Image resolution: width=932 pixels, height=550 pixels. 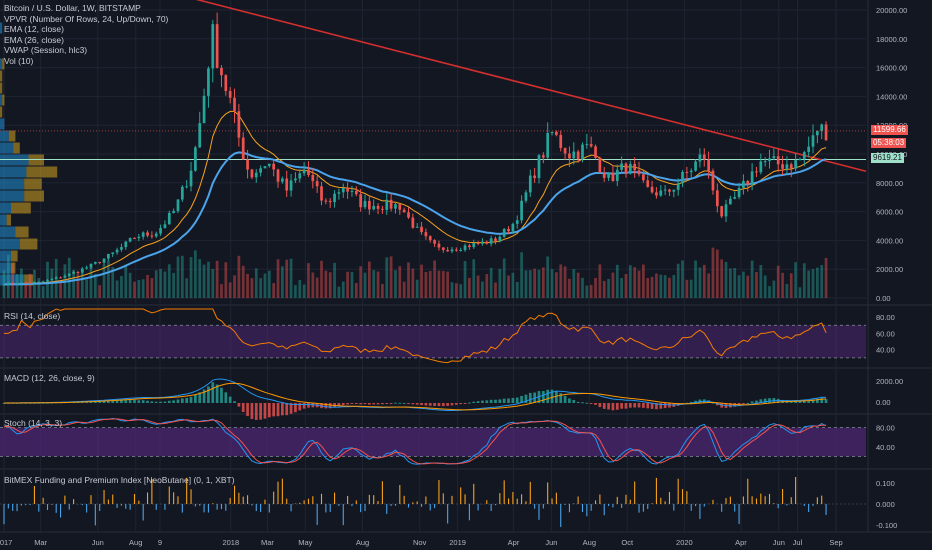 I want to click on symbol-title: Bitcoin / U.S. Dollar, 1W, BITSTAMP, so click(x=72, y=8).